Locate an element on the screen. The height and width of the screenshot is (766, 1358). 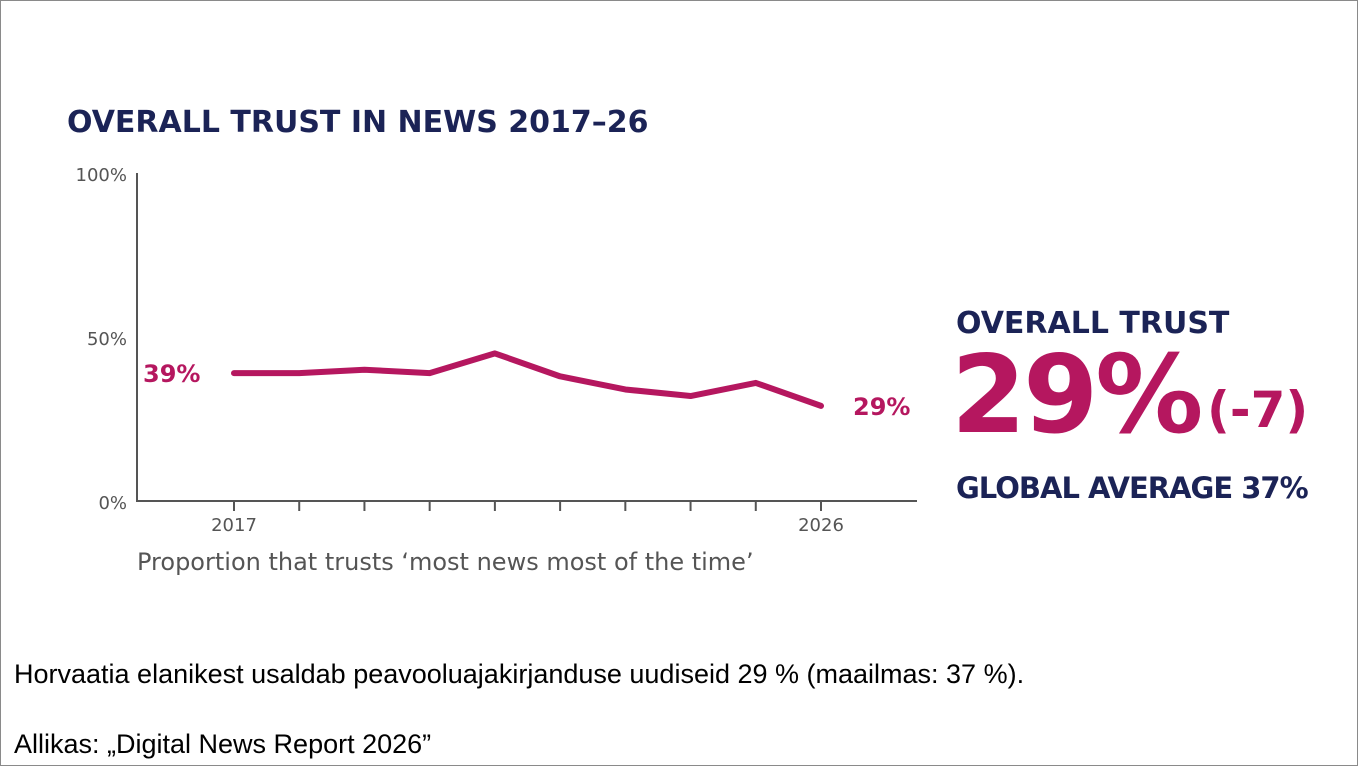
start-value-label: 39% is located at coordinates (171, 374).